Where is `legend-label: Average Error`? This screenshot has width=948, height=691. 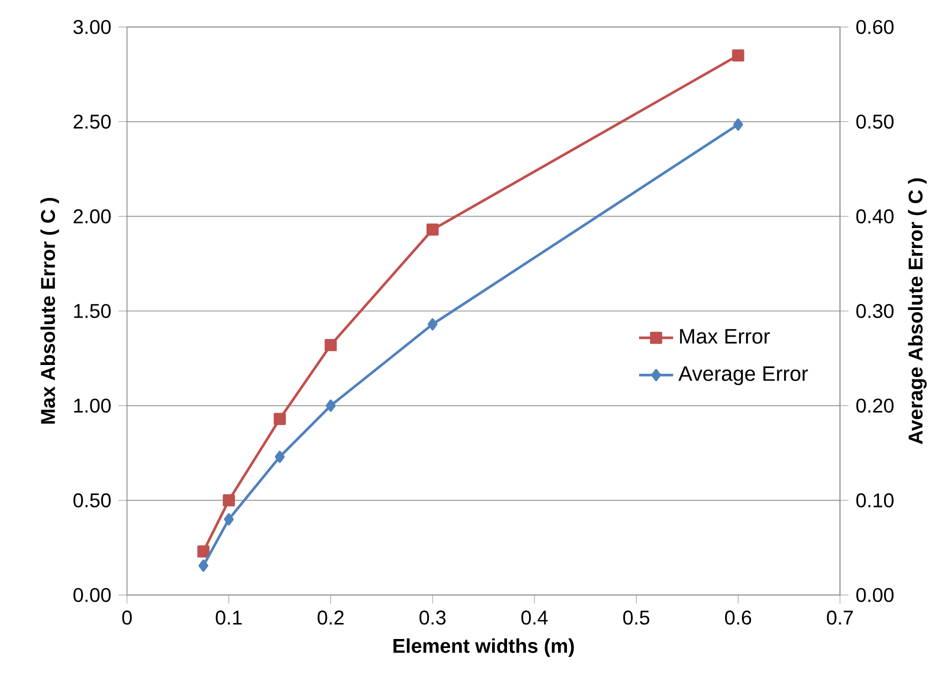
legend-label: Average Error is located at coordinates (743, 376).